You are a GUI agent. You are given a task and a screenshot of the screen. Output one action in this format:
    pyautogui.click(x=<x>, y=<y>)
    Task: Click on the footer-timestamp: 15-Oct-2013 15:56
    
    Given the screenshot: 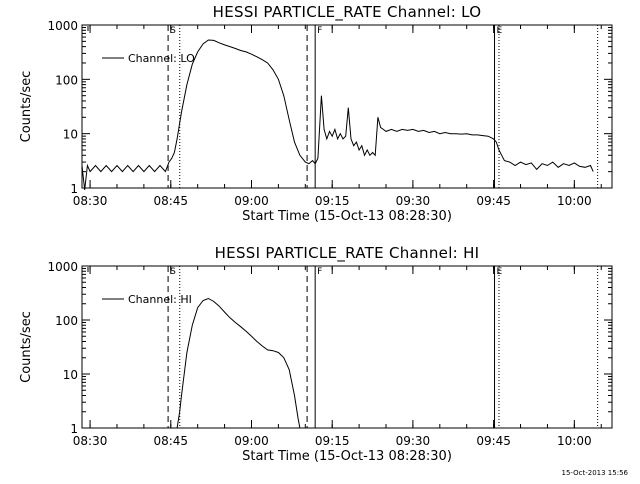 What is the action you would take?
    pyautogui.click(x=594, y=473)
    